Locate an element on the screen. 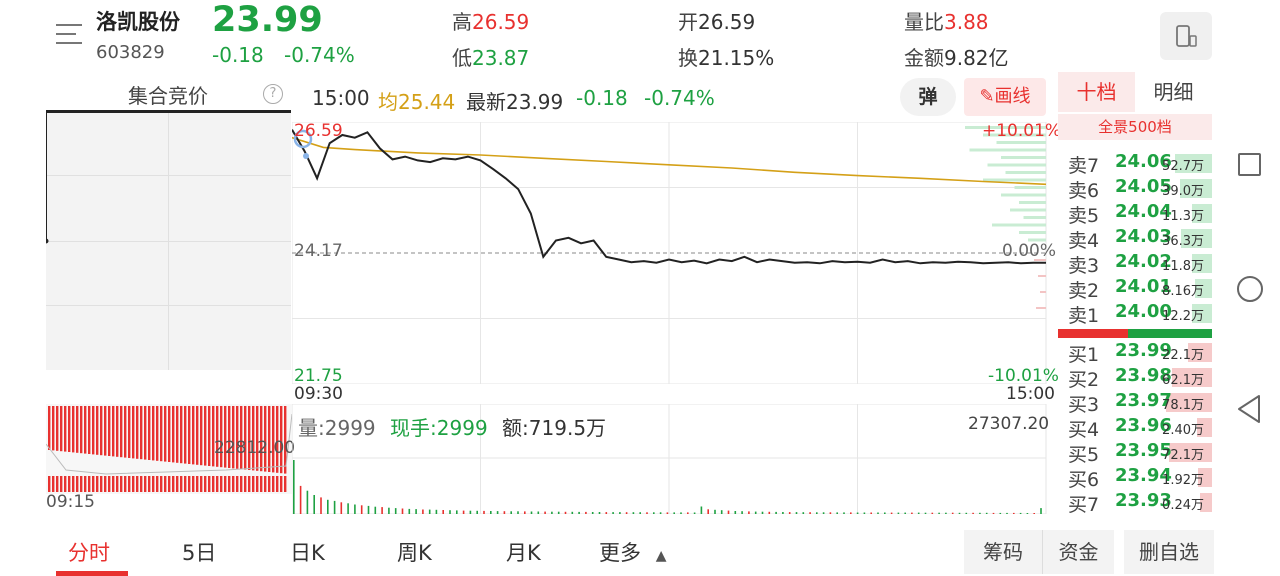 The height and width of the screenshot is (576, 1280). level-label: 卖5 is located at coordinates (1084, 216).